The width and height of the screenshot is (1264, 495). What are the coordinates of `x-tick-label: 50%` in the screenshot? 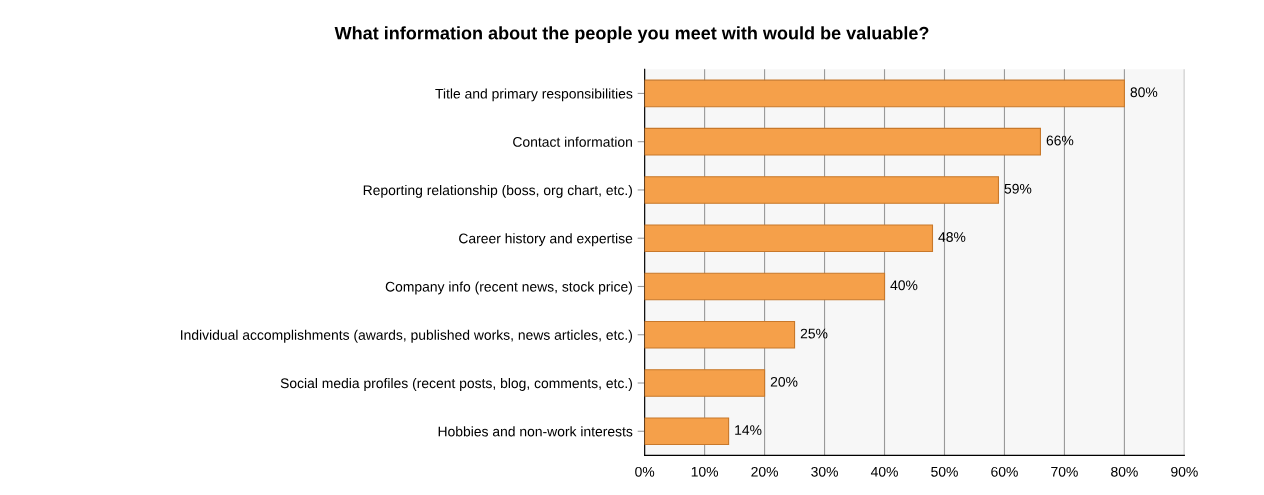 It's located at (944, 471).